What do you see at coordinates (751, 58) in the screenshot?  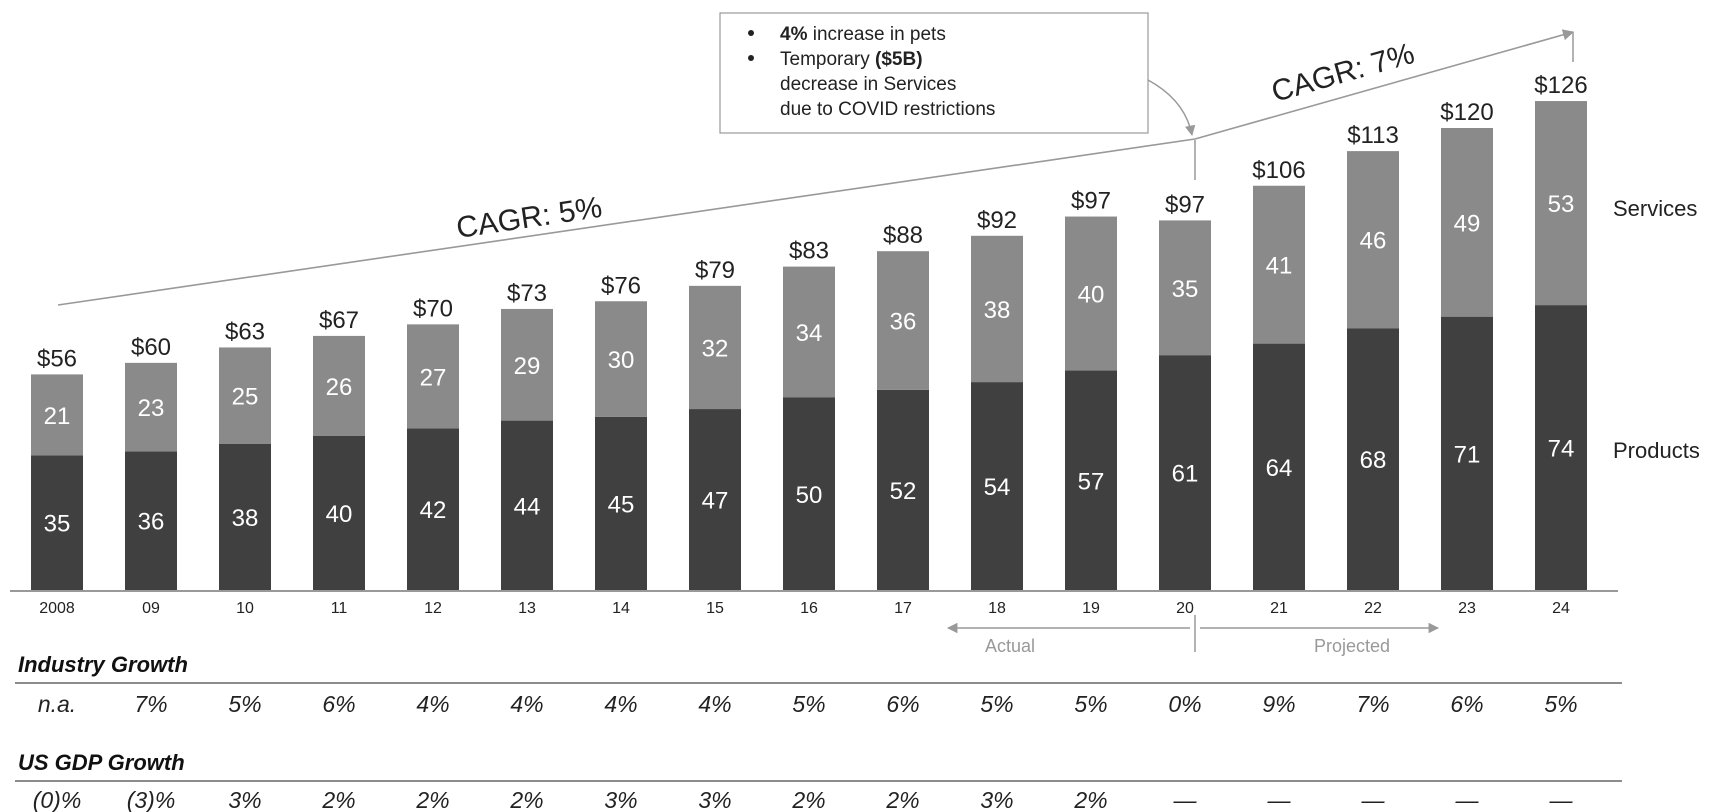 I see `bullet-icon` at bounding box center [751, 58].